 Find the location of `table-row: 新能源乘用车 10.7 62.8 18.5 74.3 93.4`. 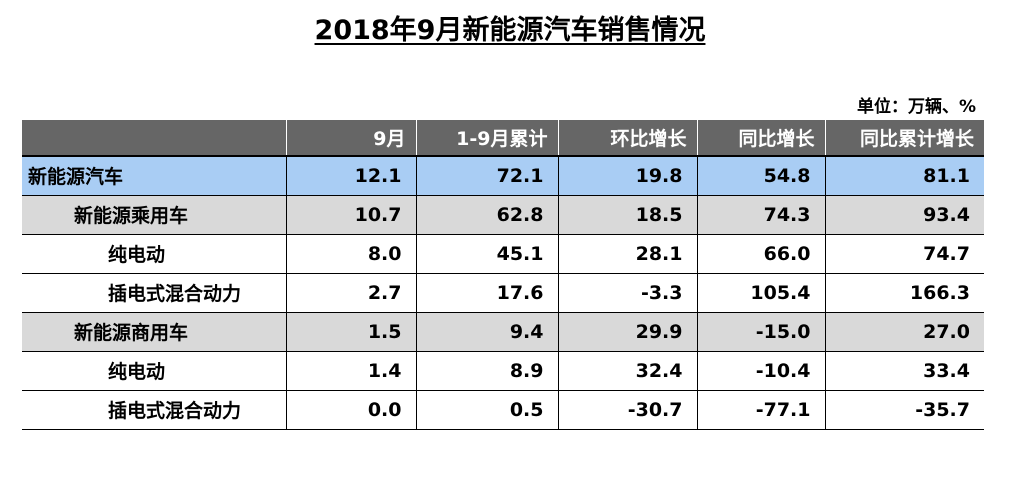

table-row: 新能源乘用车 10.7 62.8 18.5 74.3 93.4 is located at coordinates (503, 215).